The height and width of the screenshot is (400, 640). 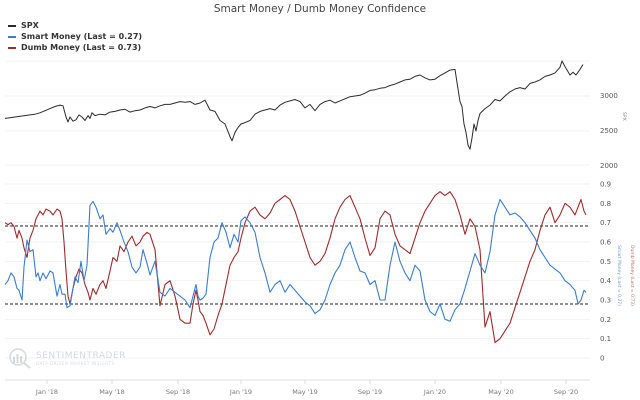 What do you see at coordinates (240, 392) in the screenshot?
I see `xtick-label: Jan '19` at bounding box center [240, 392].